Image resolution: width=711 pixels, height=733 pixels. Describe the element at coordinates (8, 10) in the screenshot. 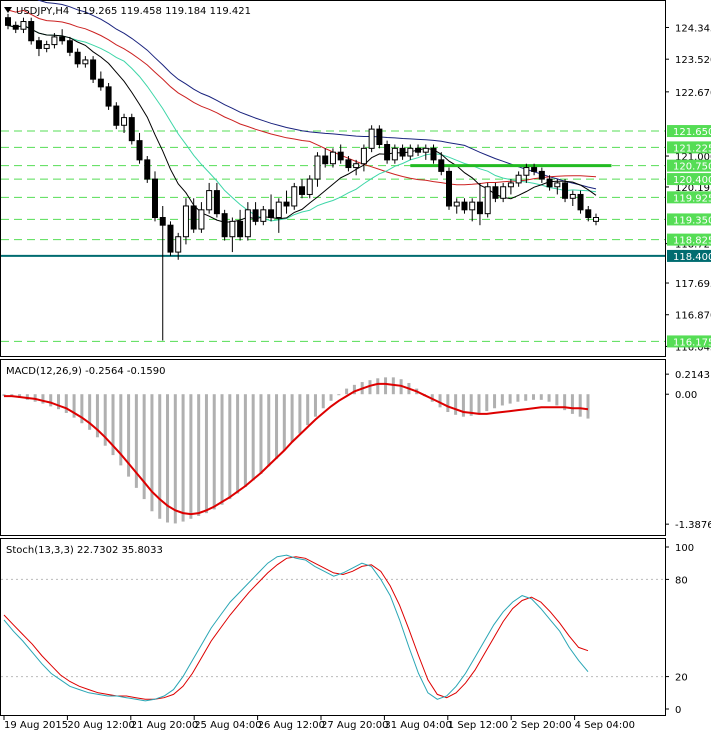

I see `triangle-down-icon` at that location.